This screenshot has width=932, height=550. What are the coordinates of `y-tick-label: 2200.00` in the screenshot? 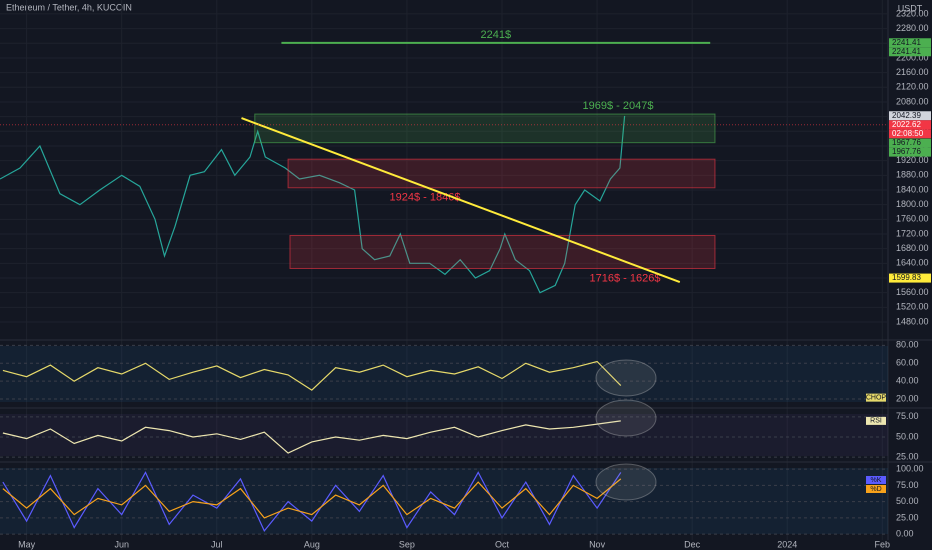 It's located at (912, 57).